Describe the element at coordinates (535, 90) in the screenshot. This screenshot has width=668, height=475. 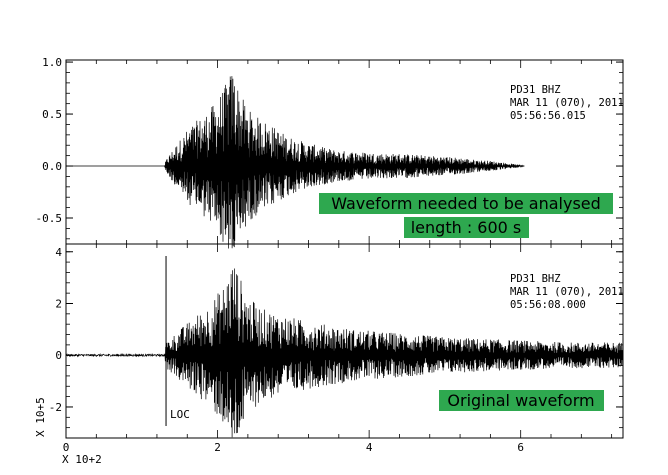
I see `top-station-label: PD31 BHZ` at that location.